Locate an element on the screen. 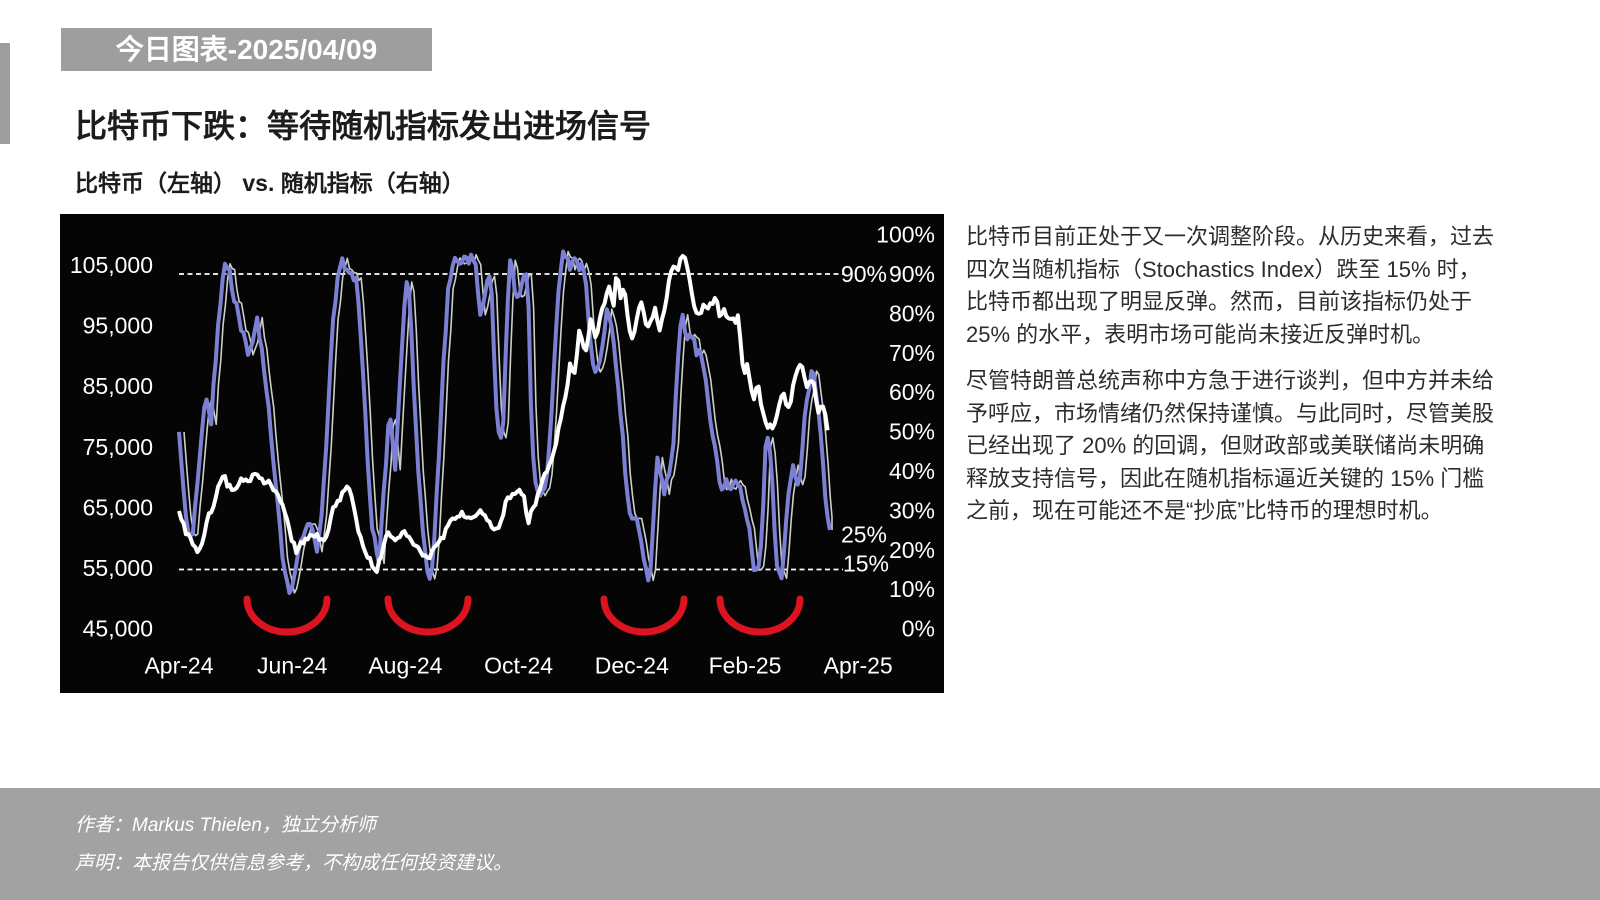  svg-text: 45,000 is located at coordinates (118, 629).